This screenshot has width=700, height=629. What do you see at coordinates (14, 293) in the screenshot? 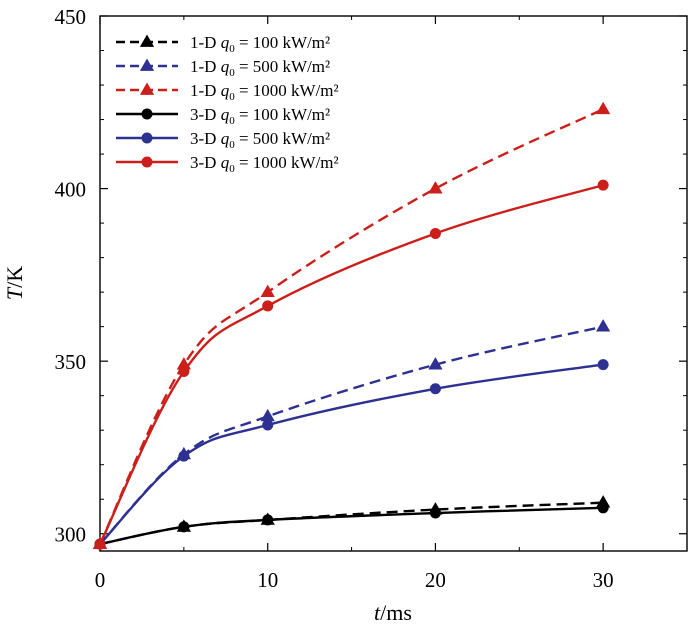
I see `y-axis-symbol: T` at bounding box center [14, 293].